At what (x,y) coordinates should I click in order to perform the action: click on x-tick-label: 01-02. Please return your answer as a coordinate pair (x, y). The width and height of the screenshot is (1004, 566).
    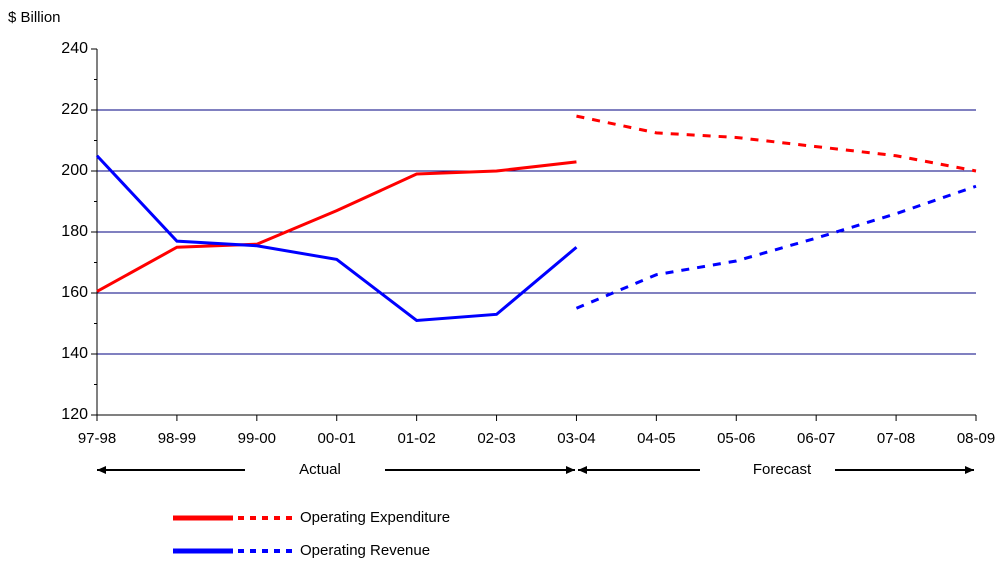
    Looking at the image, I should click on (416, 438).